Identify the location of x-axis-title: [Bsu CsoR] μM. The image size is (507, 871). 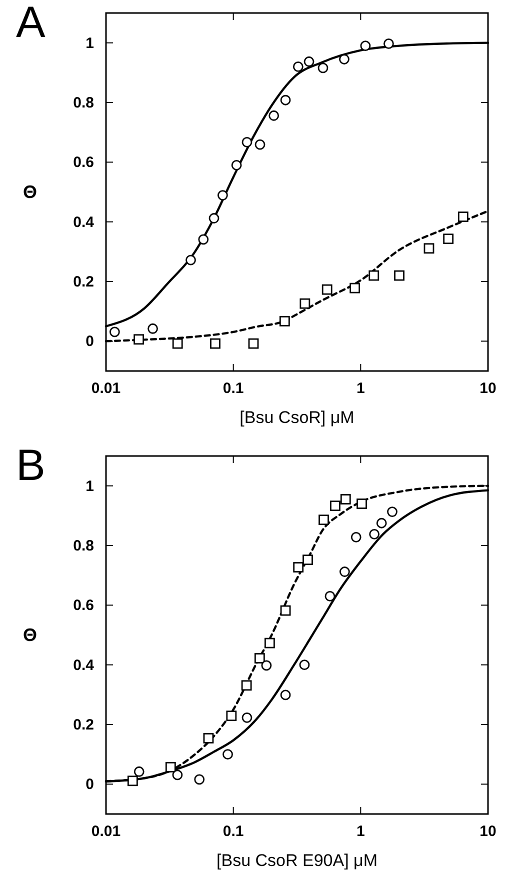
(297, 417).